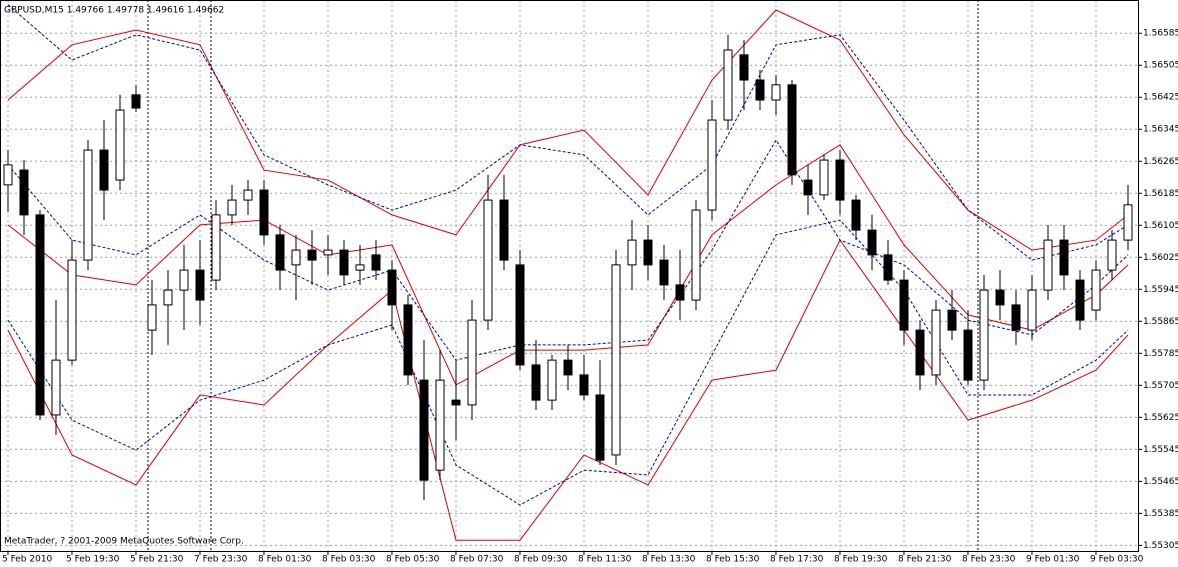  I want to click on x-tick-label: 9 Feb 03:30, so click(1117, 560).